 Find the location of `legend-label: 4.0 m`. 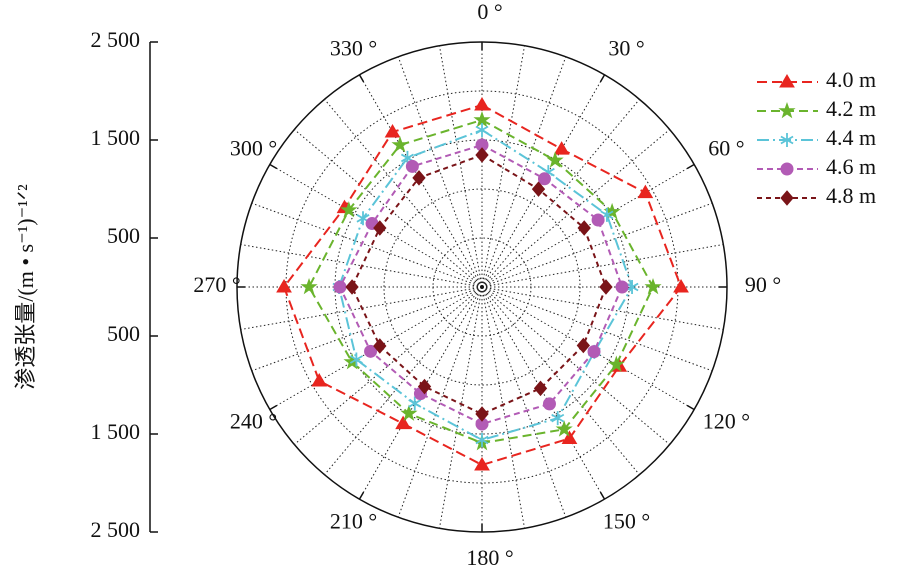

legend-label: 4.0 m is located at coordinates (851, 79).